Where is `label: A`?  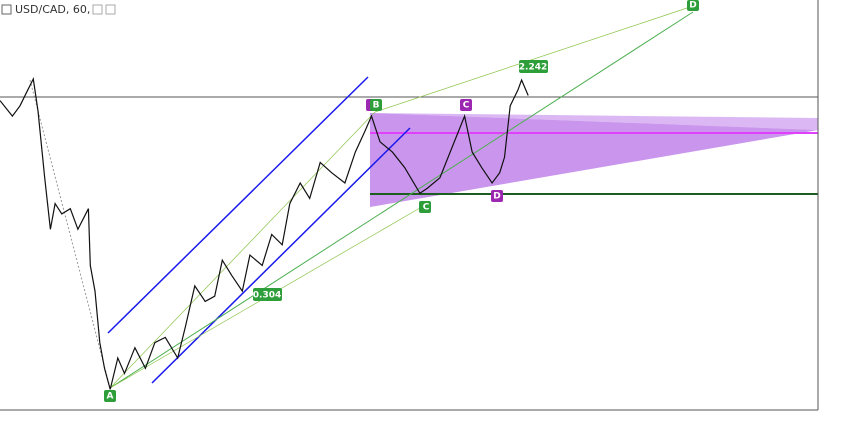 label: A is located at coordinates (110, 397).